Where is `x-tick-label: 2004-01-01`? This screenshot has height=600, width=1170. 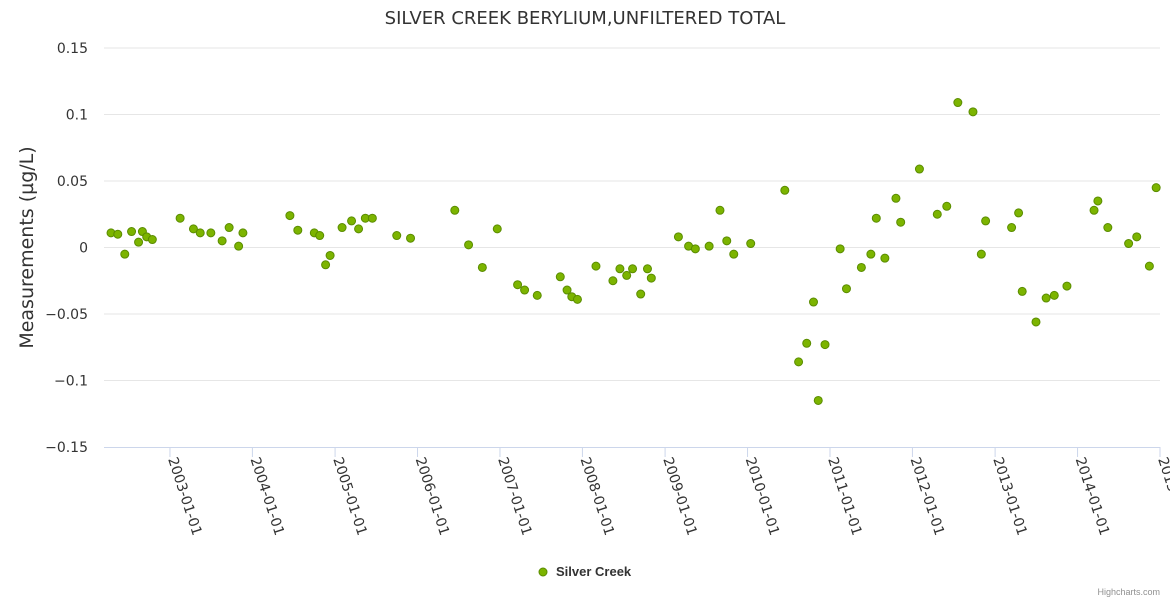 x-tick-label: 2004-01-01 is located at coordinates (267, 496).